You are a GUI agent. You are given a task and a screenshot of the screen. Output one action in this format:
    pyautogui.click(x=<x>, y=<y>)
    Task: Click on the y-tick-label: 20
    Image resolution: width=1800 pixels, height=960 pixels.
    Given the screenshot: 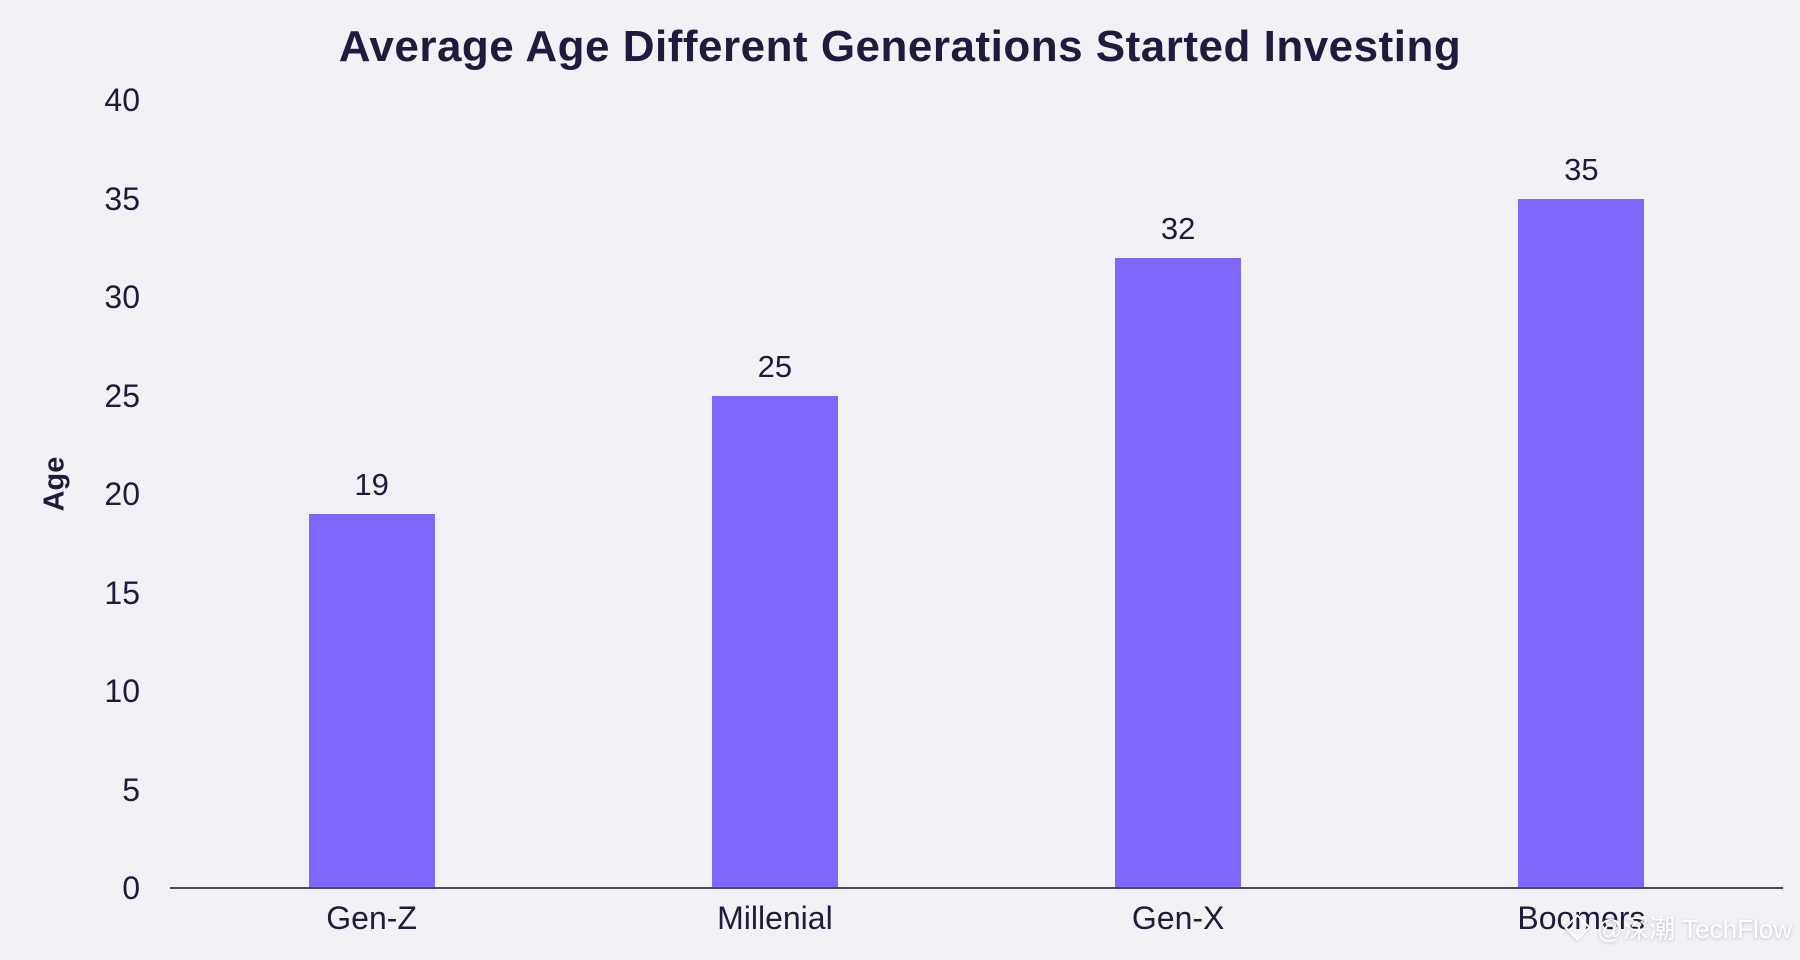 What is the action you would take?
    pyautogui.click(x=122, y=494)
    